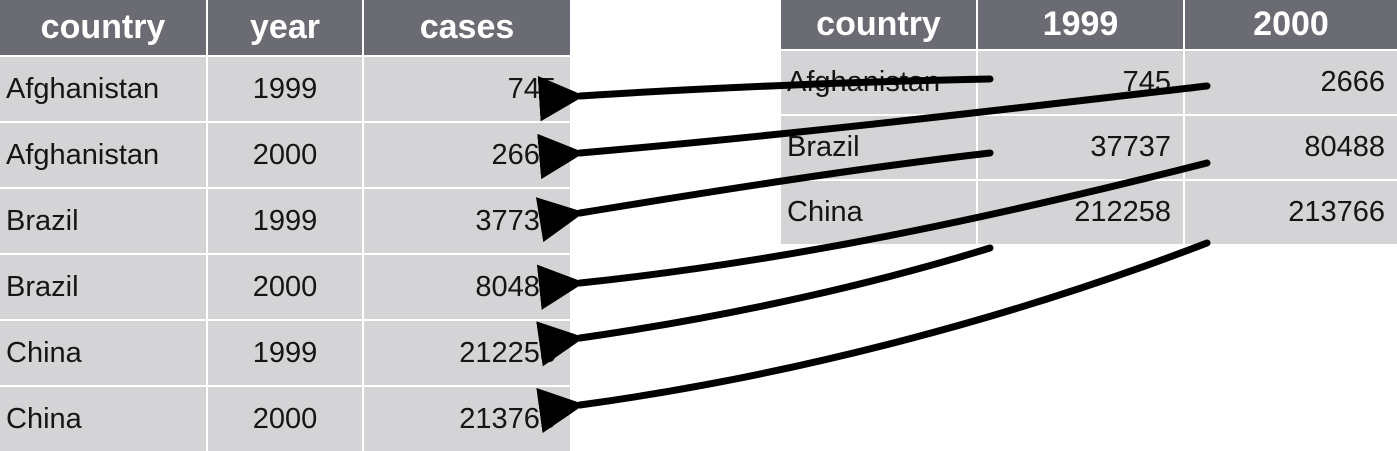  I want to click on table-row: Brazil 1999 37737, so click(285, 220).